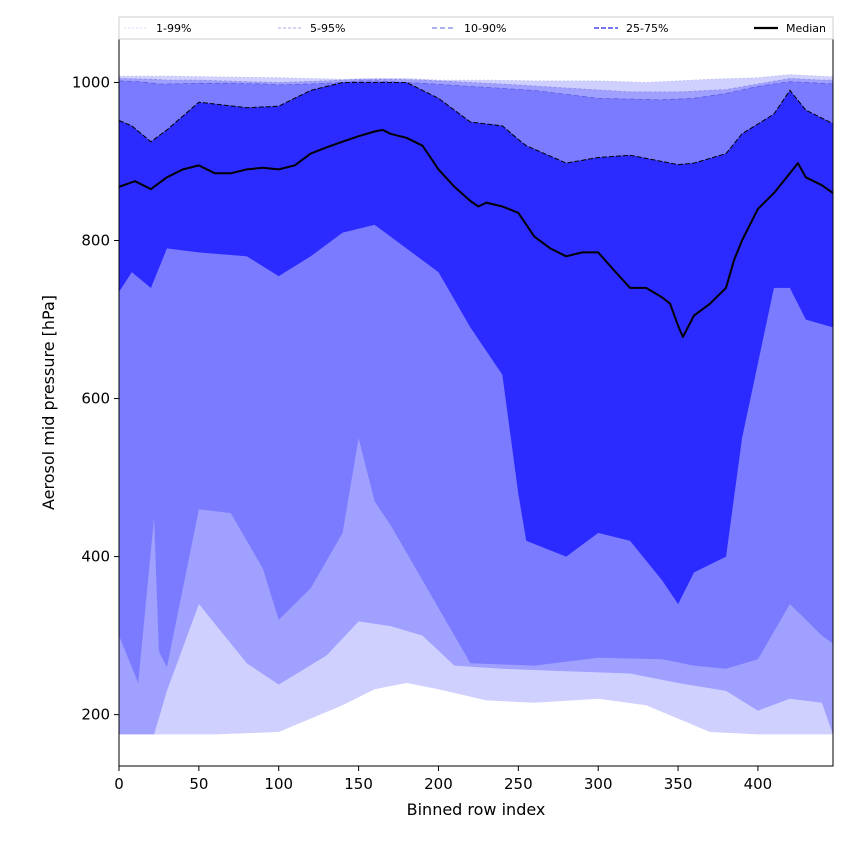 The height and width of the screenshot is (850, 850). I want to click on y-tick-label: 800, so click(95, 241).